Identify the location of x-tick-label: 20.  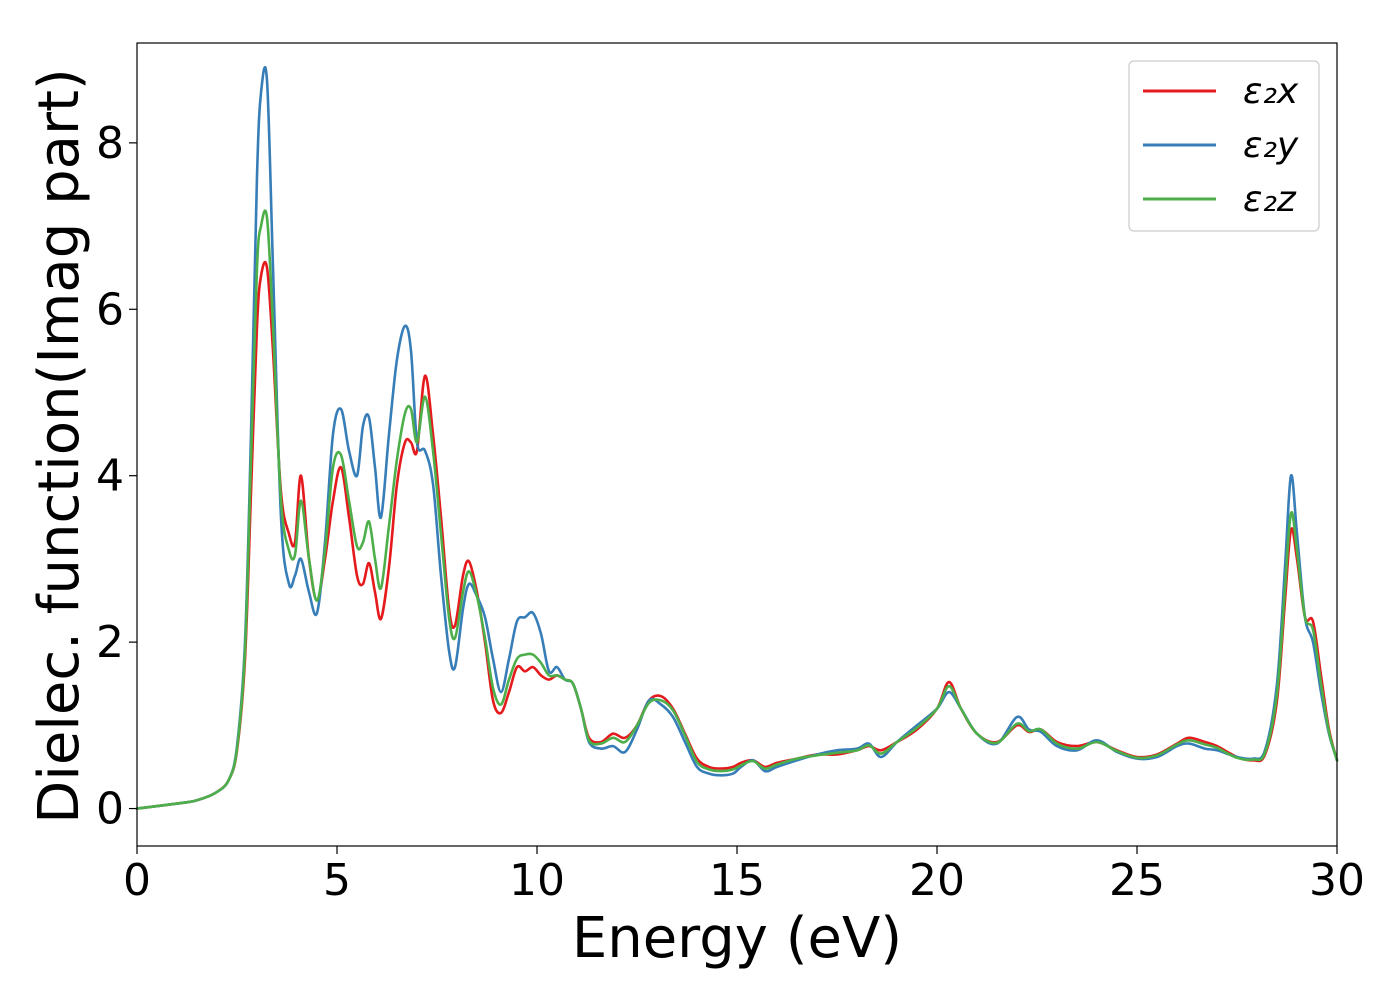
(937, 880).